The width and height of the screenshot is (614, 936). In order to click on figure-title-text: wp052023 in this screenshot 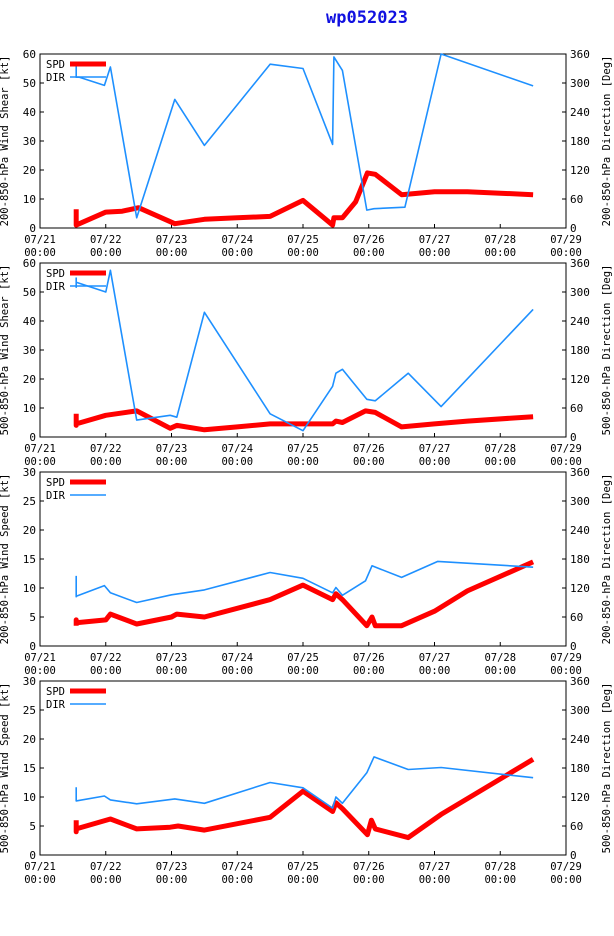, I will do `click(367, 18)`.